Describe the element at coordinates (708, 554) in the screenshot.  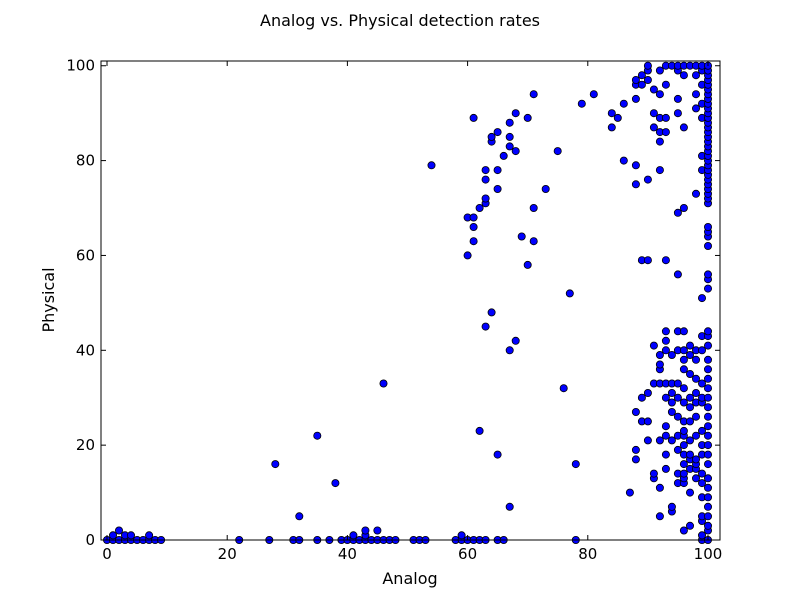
I see `x-tick-label: 100` at that location.